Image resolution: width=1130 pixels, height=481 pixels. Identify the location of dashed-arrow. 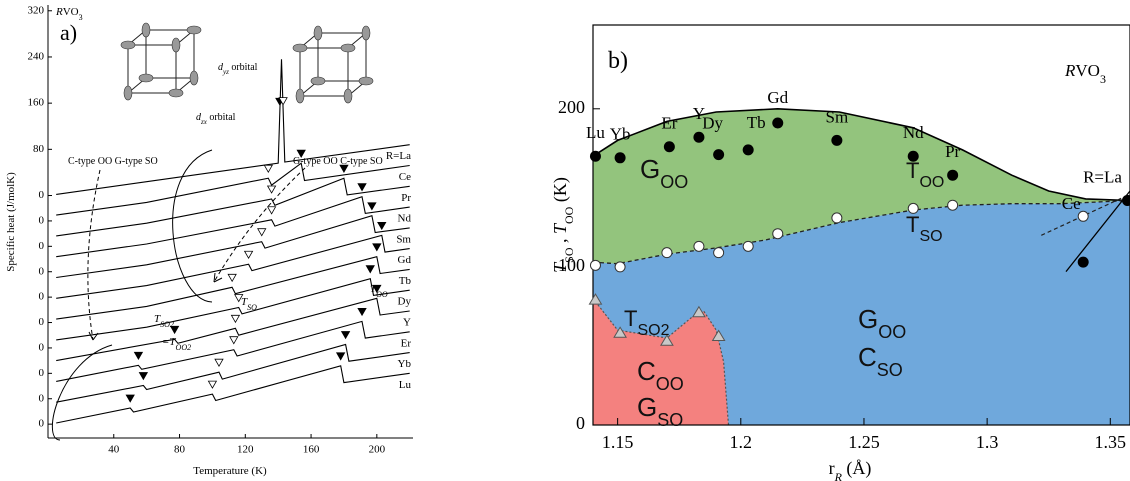
(259, 225).